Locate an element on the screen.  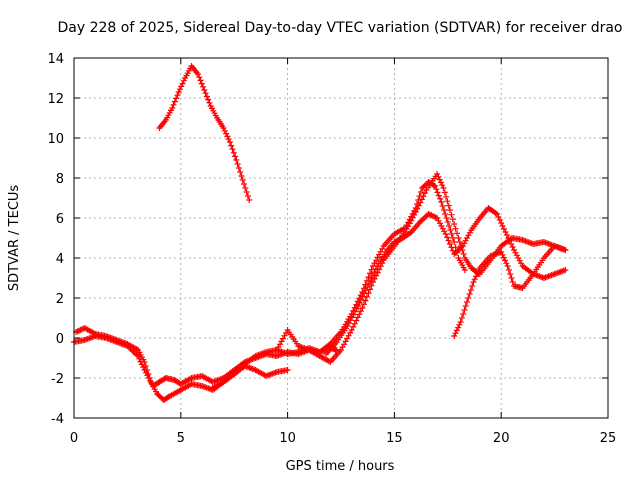
y-tick-label: -2 is located at coordinates (57, 379).